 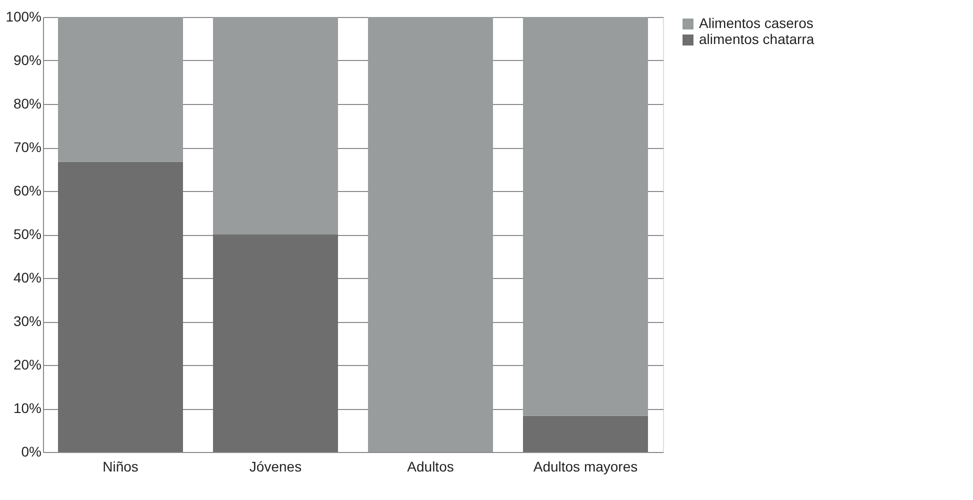 I want to click on y-tick-label: 20%, so click(x=27, y=364).